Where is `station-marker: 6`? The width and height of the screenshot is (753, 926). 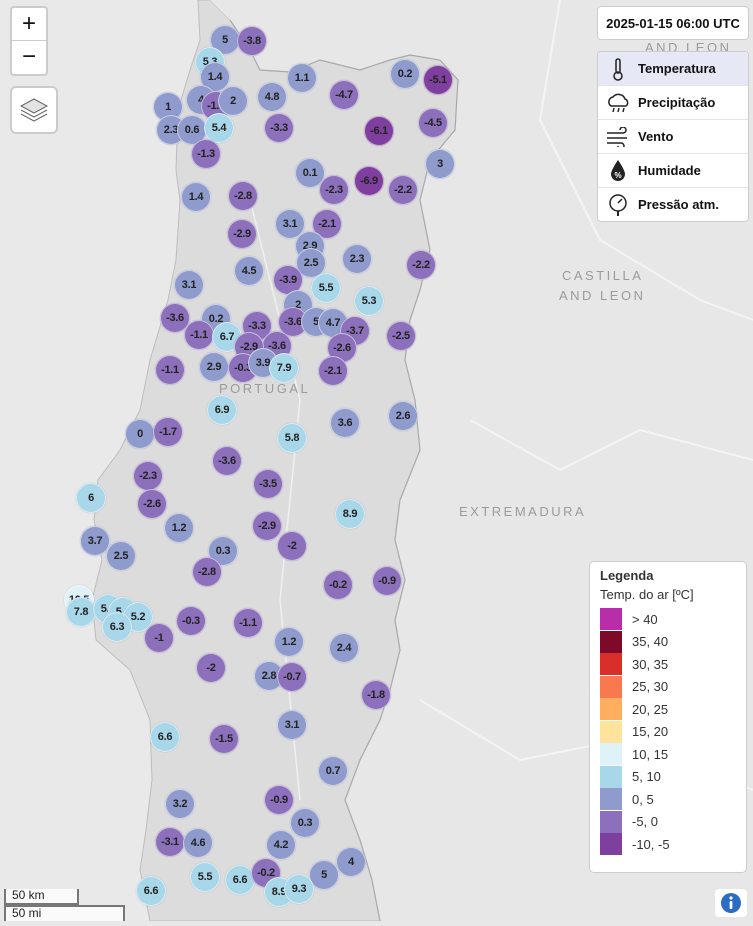
station-marker: 6 is located at coordinates (91, 498).